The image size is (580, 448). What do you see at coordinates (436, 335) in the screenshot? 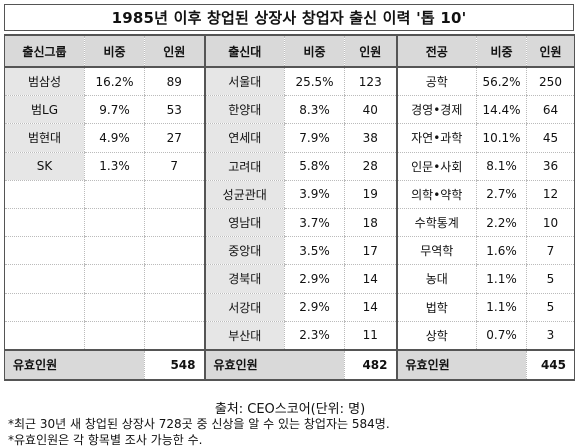
I see `major-name-cell: 상학` at bounding box center [436, 335].